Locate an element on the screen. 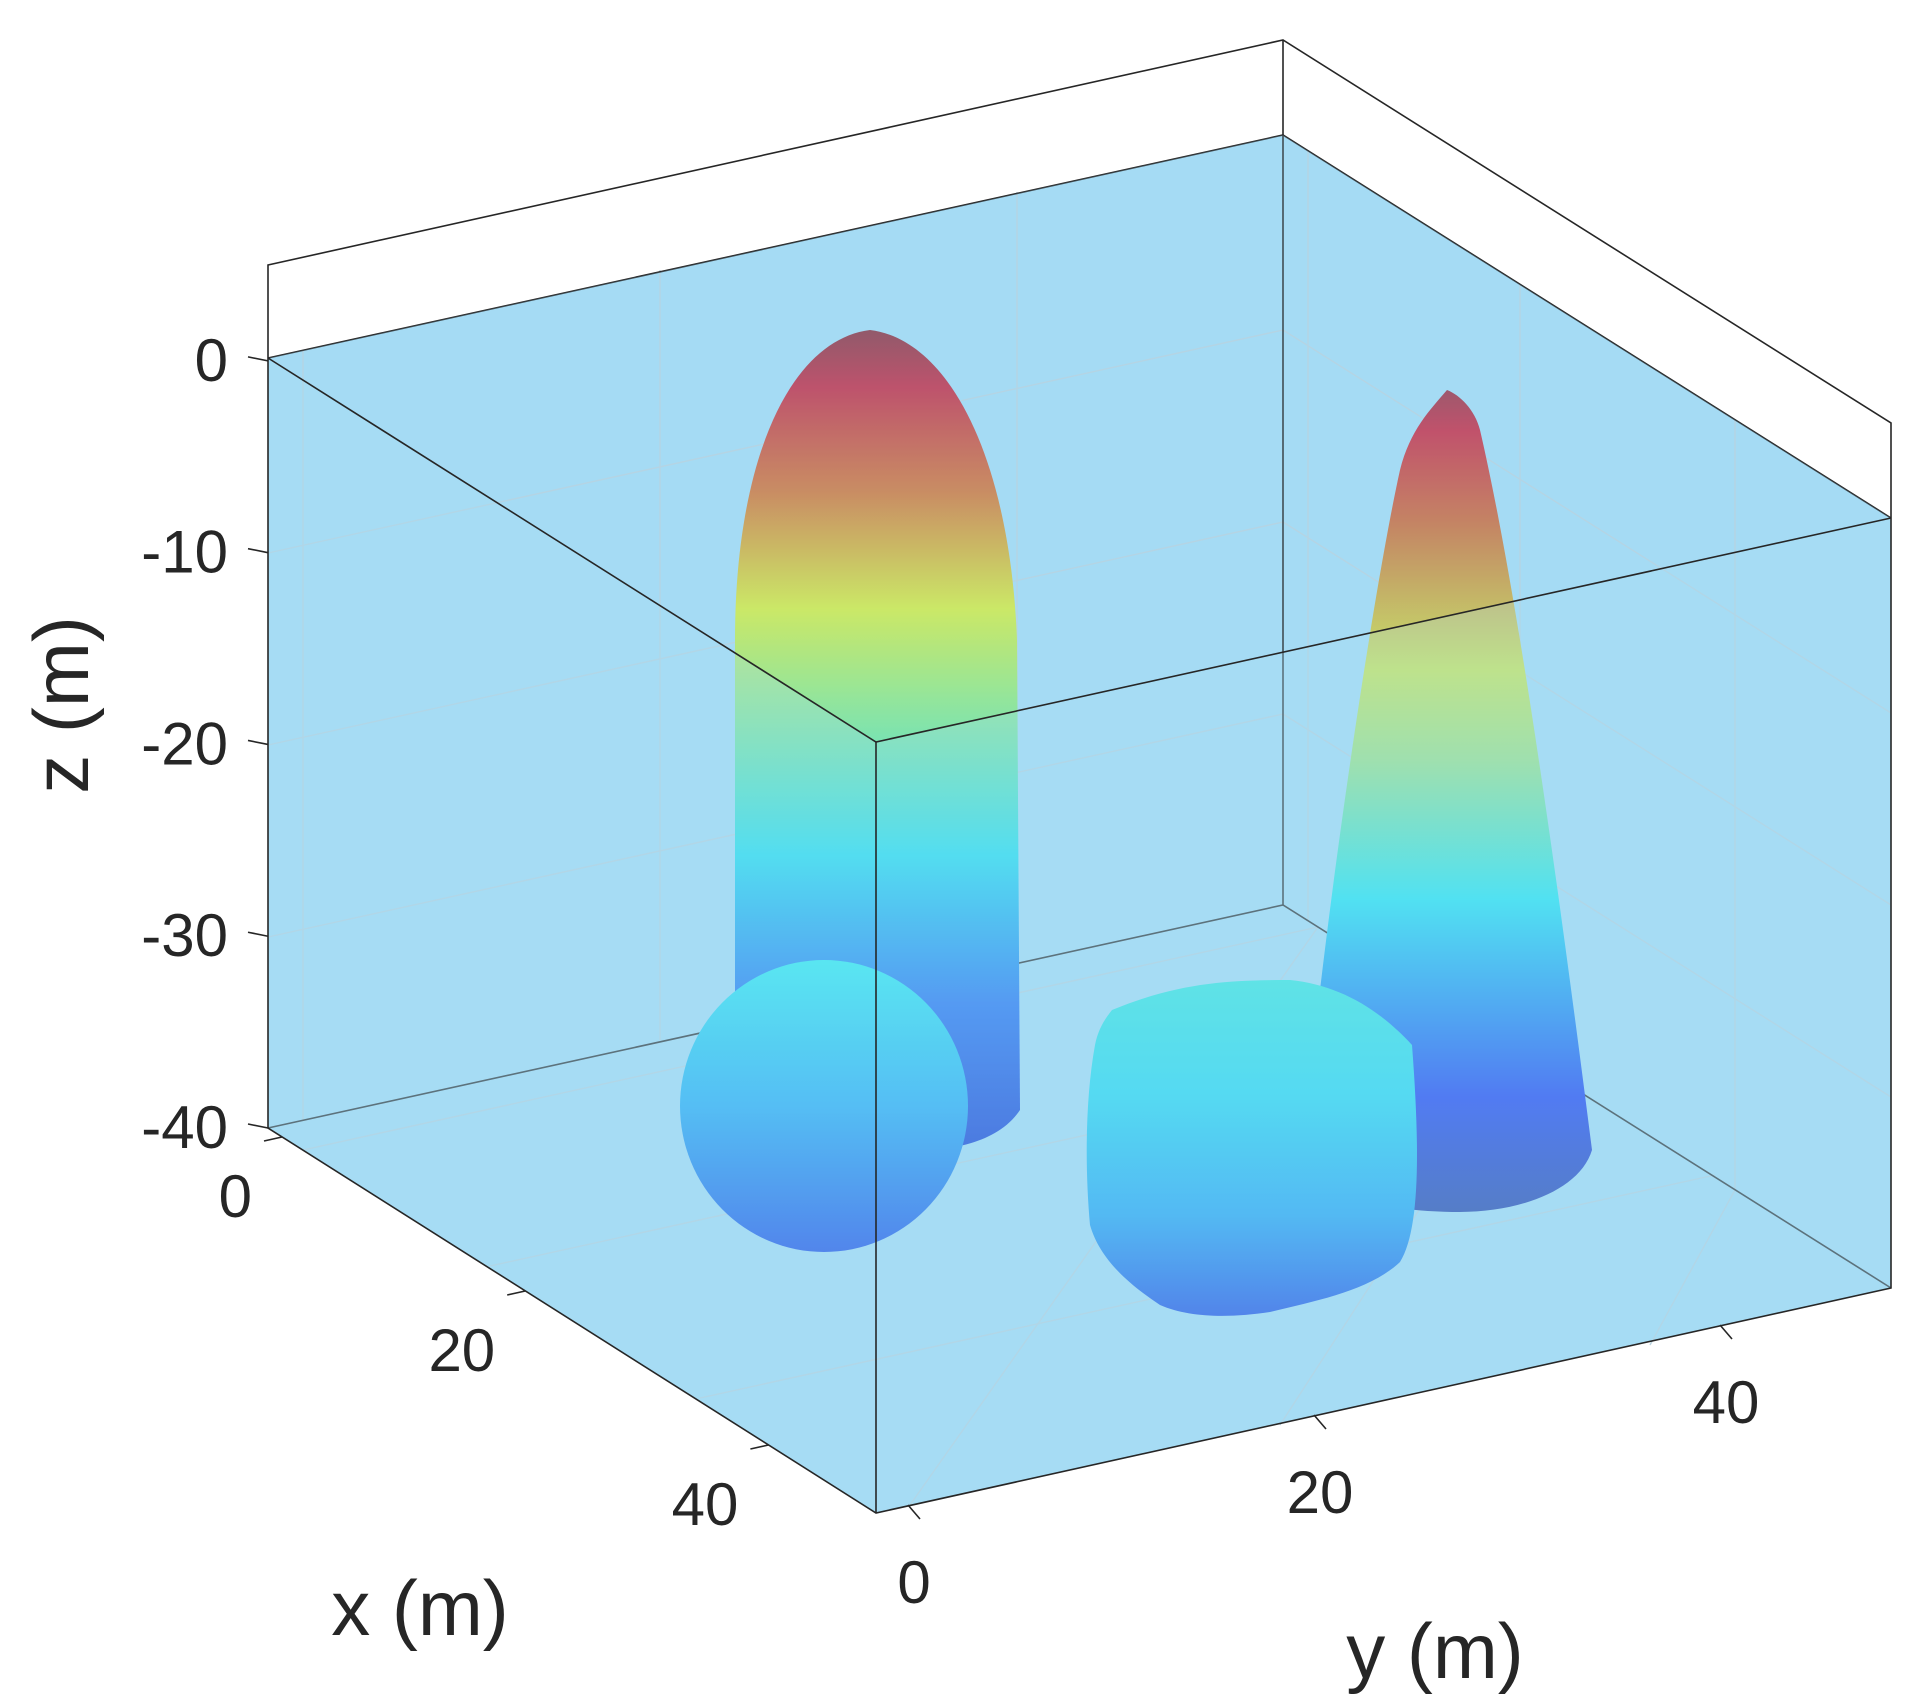  cone-object is located at coordinates (1456, 801).